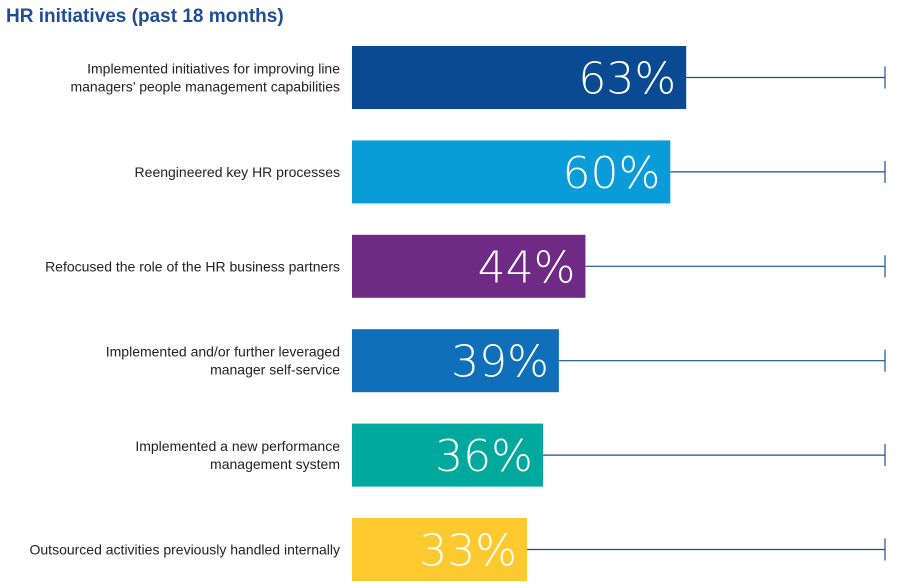 The height and width of the screenshot is (587, 899). Describe the element at coordinates (527, 267) in the screenshot. I see `bar-value-label: 44%` at that location.